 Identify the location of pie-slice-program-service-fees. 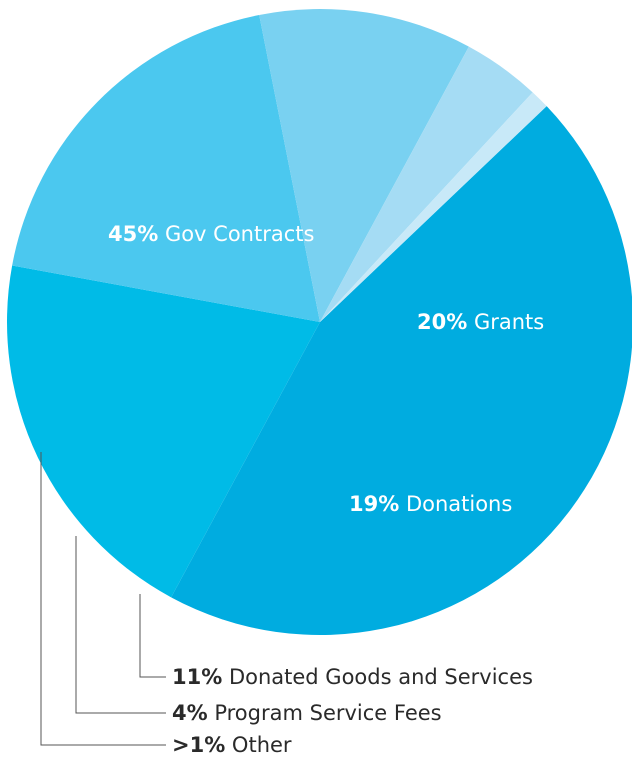
(426, 184).